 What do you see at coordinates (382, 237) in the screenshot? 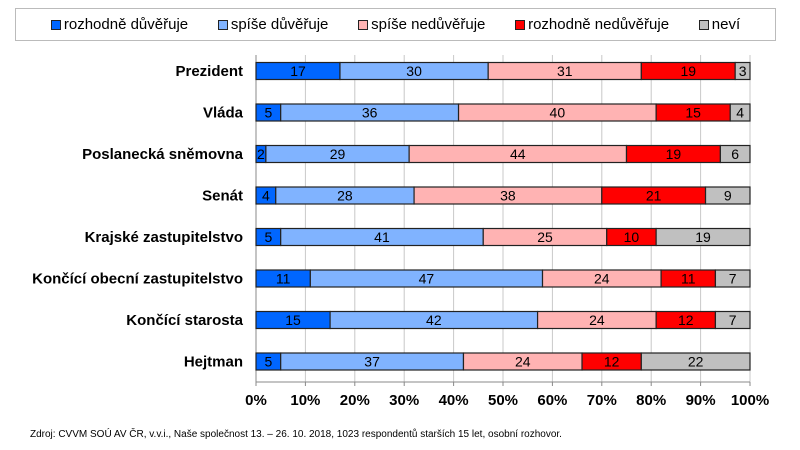
I see `data-label: 41` at bounding box center [382, 237].